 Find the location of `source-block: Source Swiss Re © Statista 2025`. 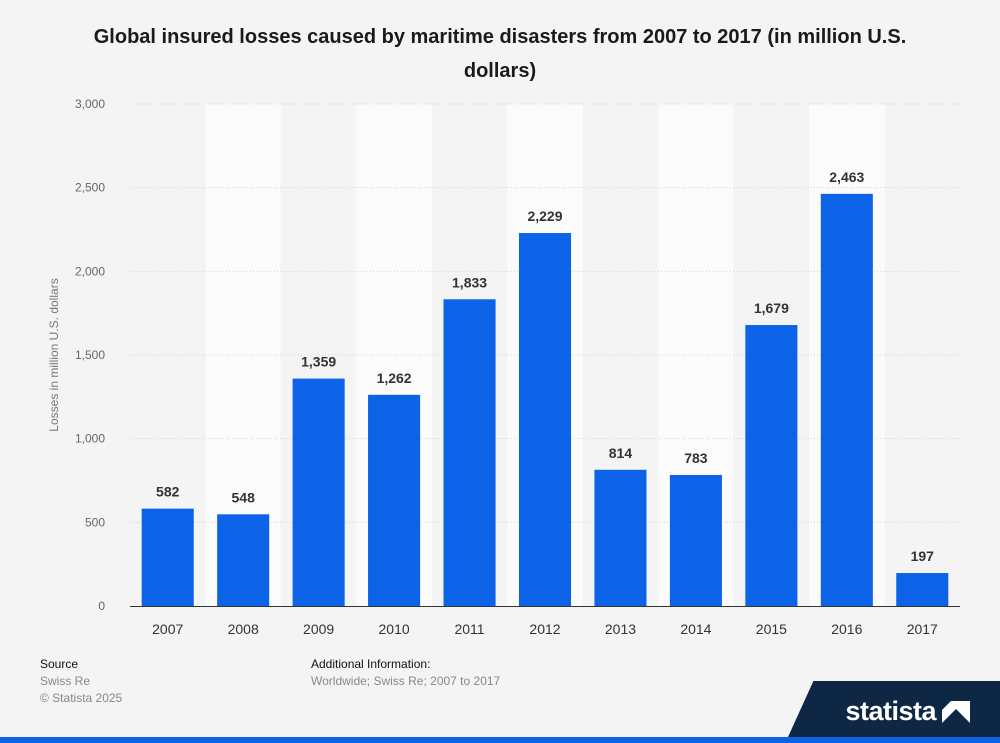

source-block: Source Swiss Re © Statista 2025 is located at coordinates (81, 681).